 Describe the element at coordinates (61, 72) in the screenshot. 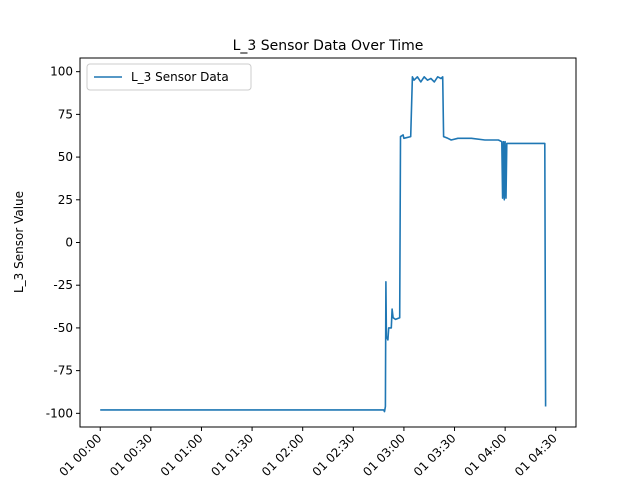

I see `y-tick-label: 100` at that location.